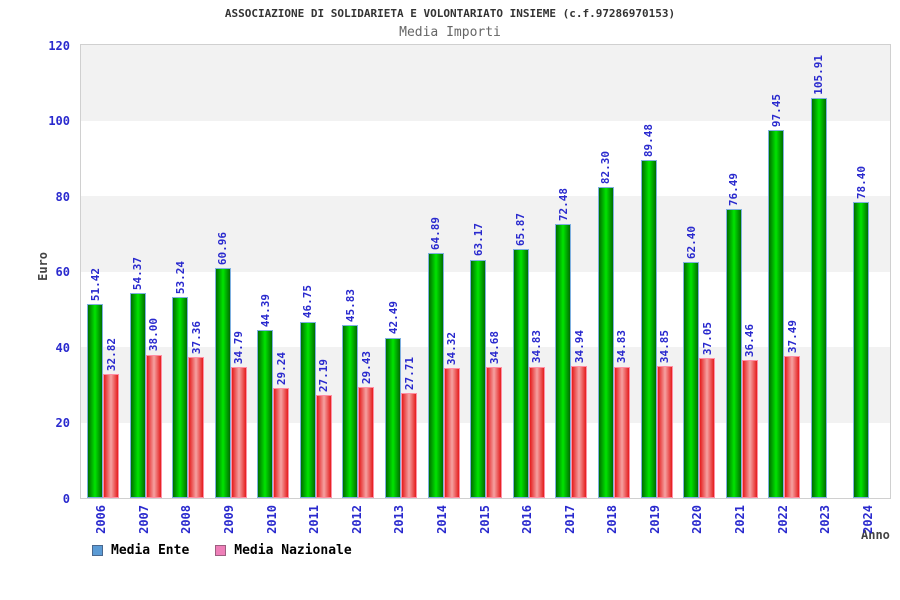 The width and height of the screenshot is (900, 600). Describe the element at coordinates (697, 519) in the screenshot. I see `x-tick-label-2020: 2020` at that location.